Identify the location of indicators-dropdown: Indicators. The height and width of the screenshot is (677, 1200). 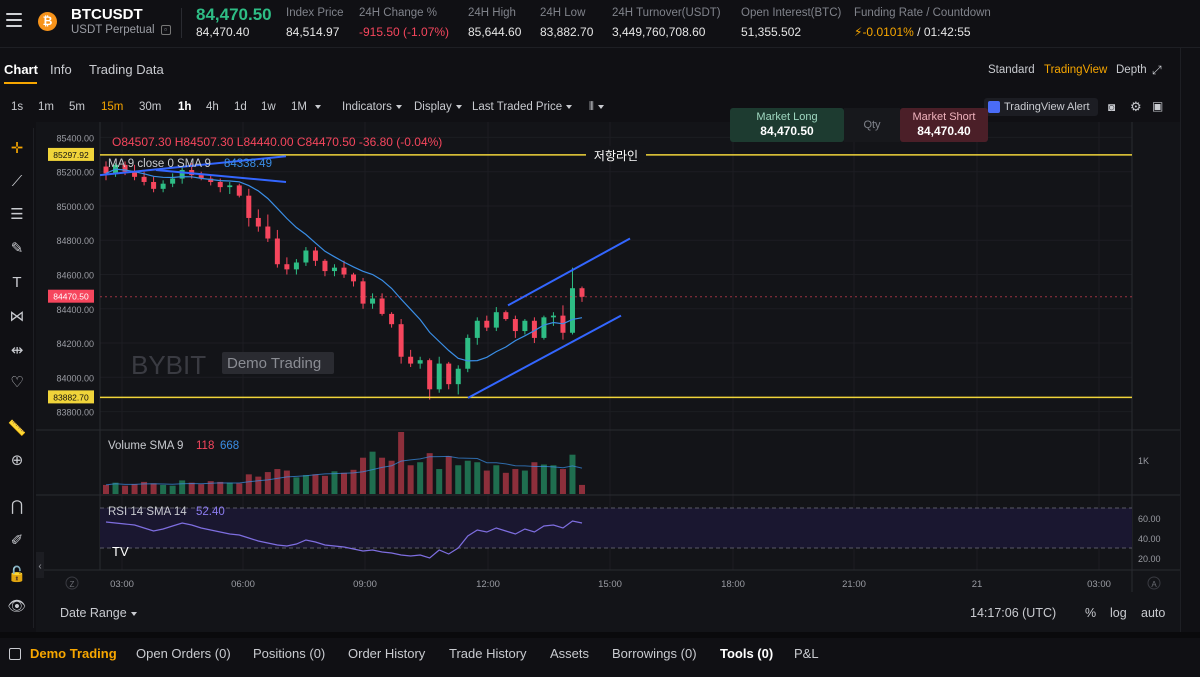
(372, 107).